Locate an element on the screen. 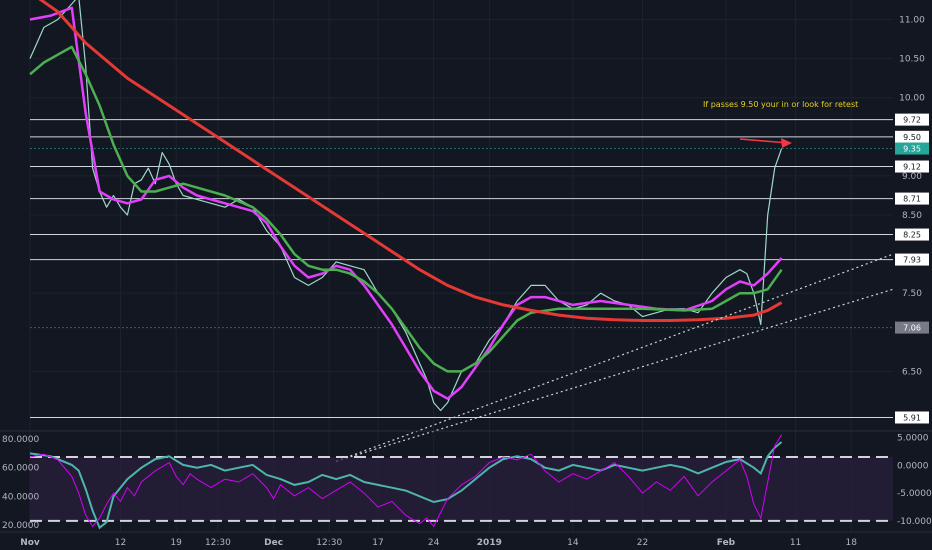  level-tag: 9.50 is located at coordinates (912, 136).